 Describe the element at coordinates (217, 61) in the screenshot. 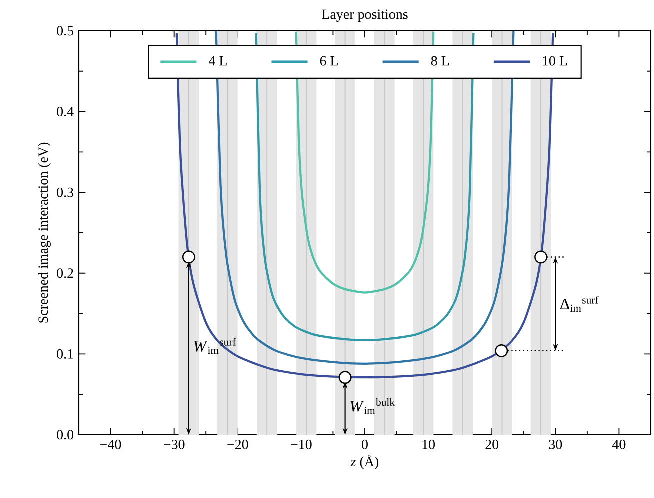

I see `legend-label: 4 L` at that location.